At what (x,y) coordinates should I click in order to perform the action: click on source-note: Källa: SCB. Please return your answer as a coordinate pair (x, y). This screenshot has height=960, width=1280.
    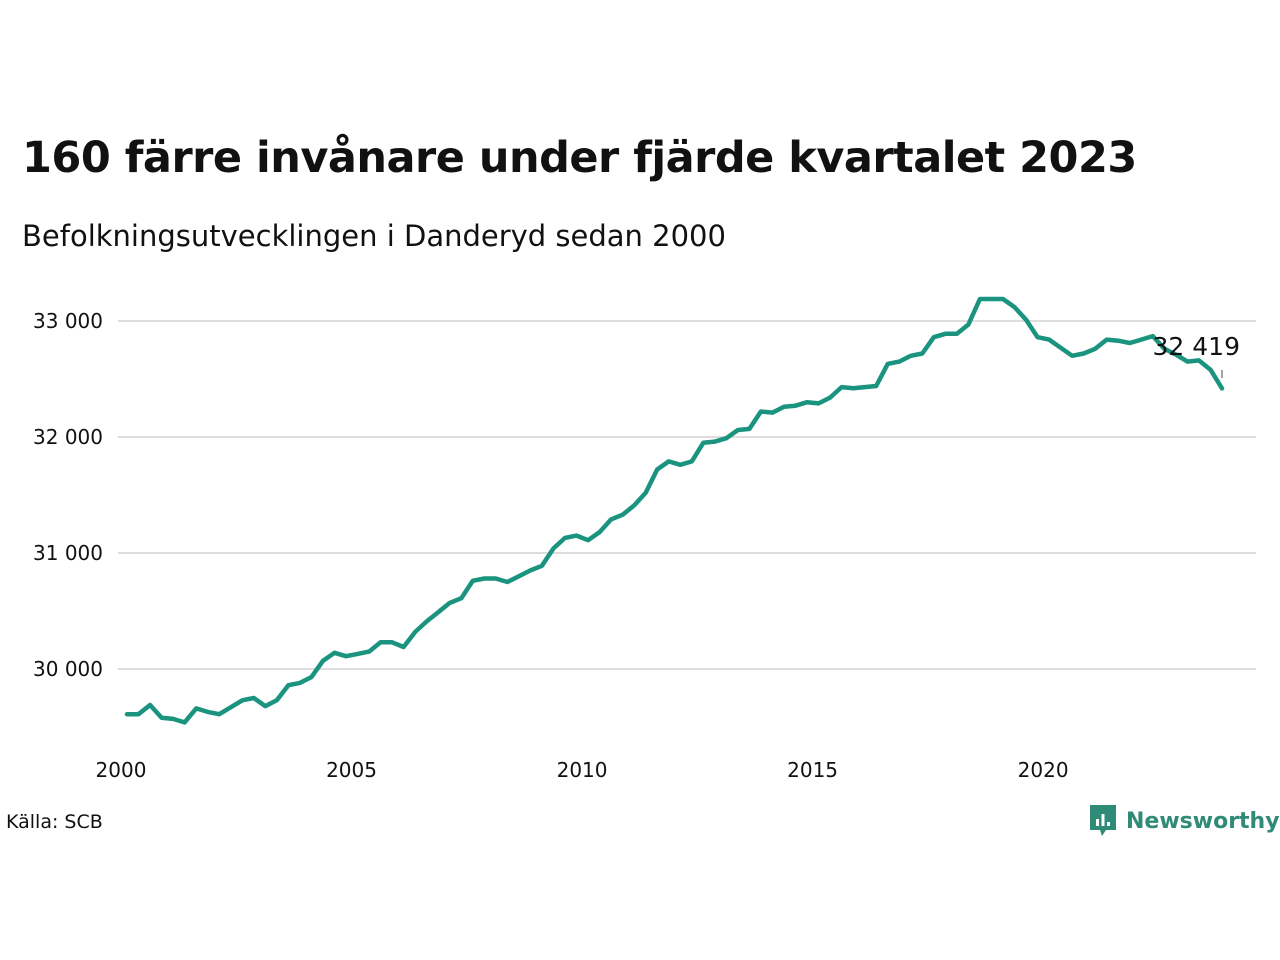
    Looking at the image, I should click on (54, 822).